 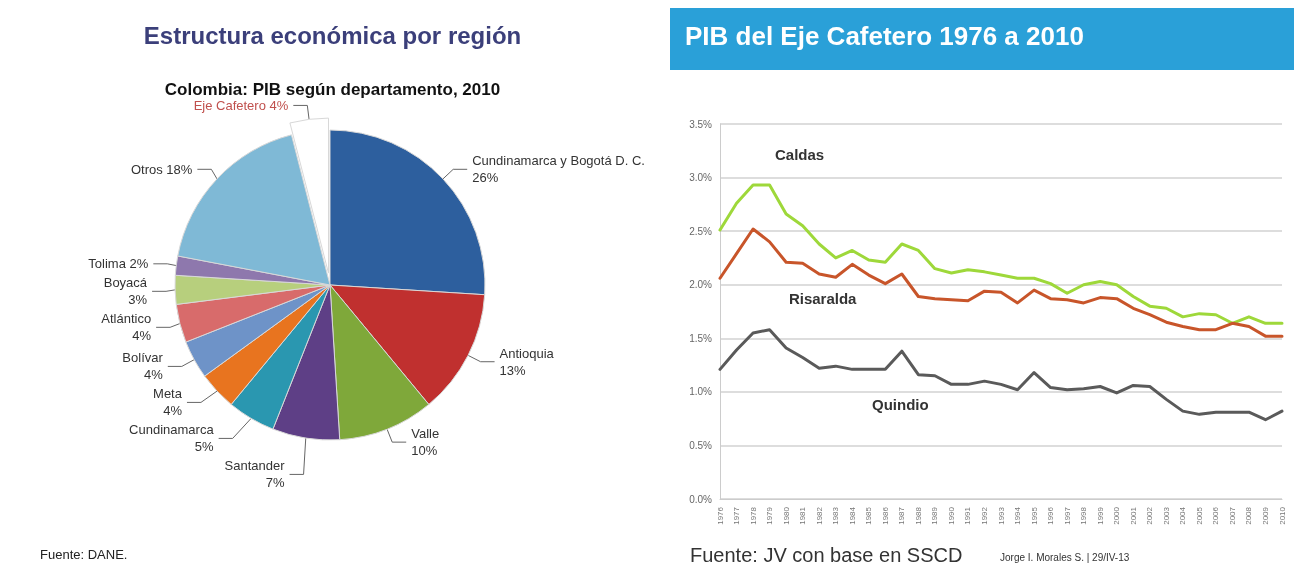 I want to click on x-tick-label: 2002, so click(x=1150, y=515).